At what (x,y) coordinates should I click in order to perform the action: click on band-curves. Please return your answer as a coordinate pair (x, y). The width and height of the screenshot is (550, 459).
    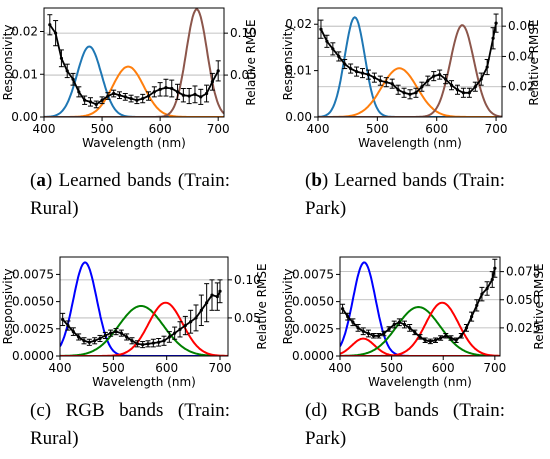
    Looking at the image, I should click on (144, 308).